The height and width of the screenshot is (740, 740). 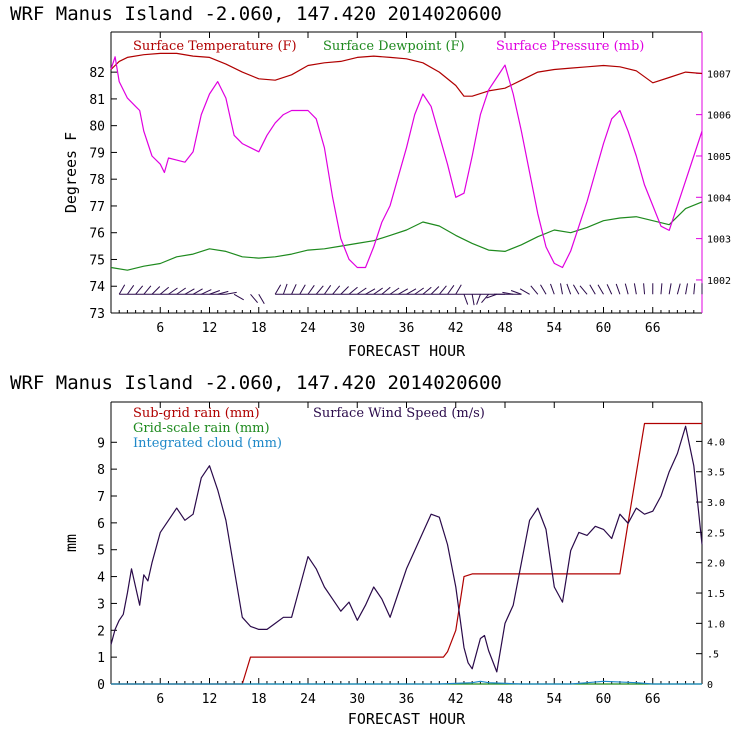 I want to click on x-tick-label: 24, so click(x=308, y=328).